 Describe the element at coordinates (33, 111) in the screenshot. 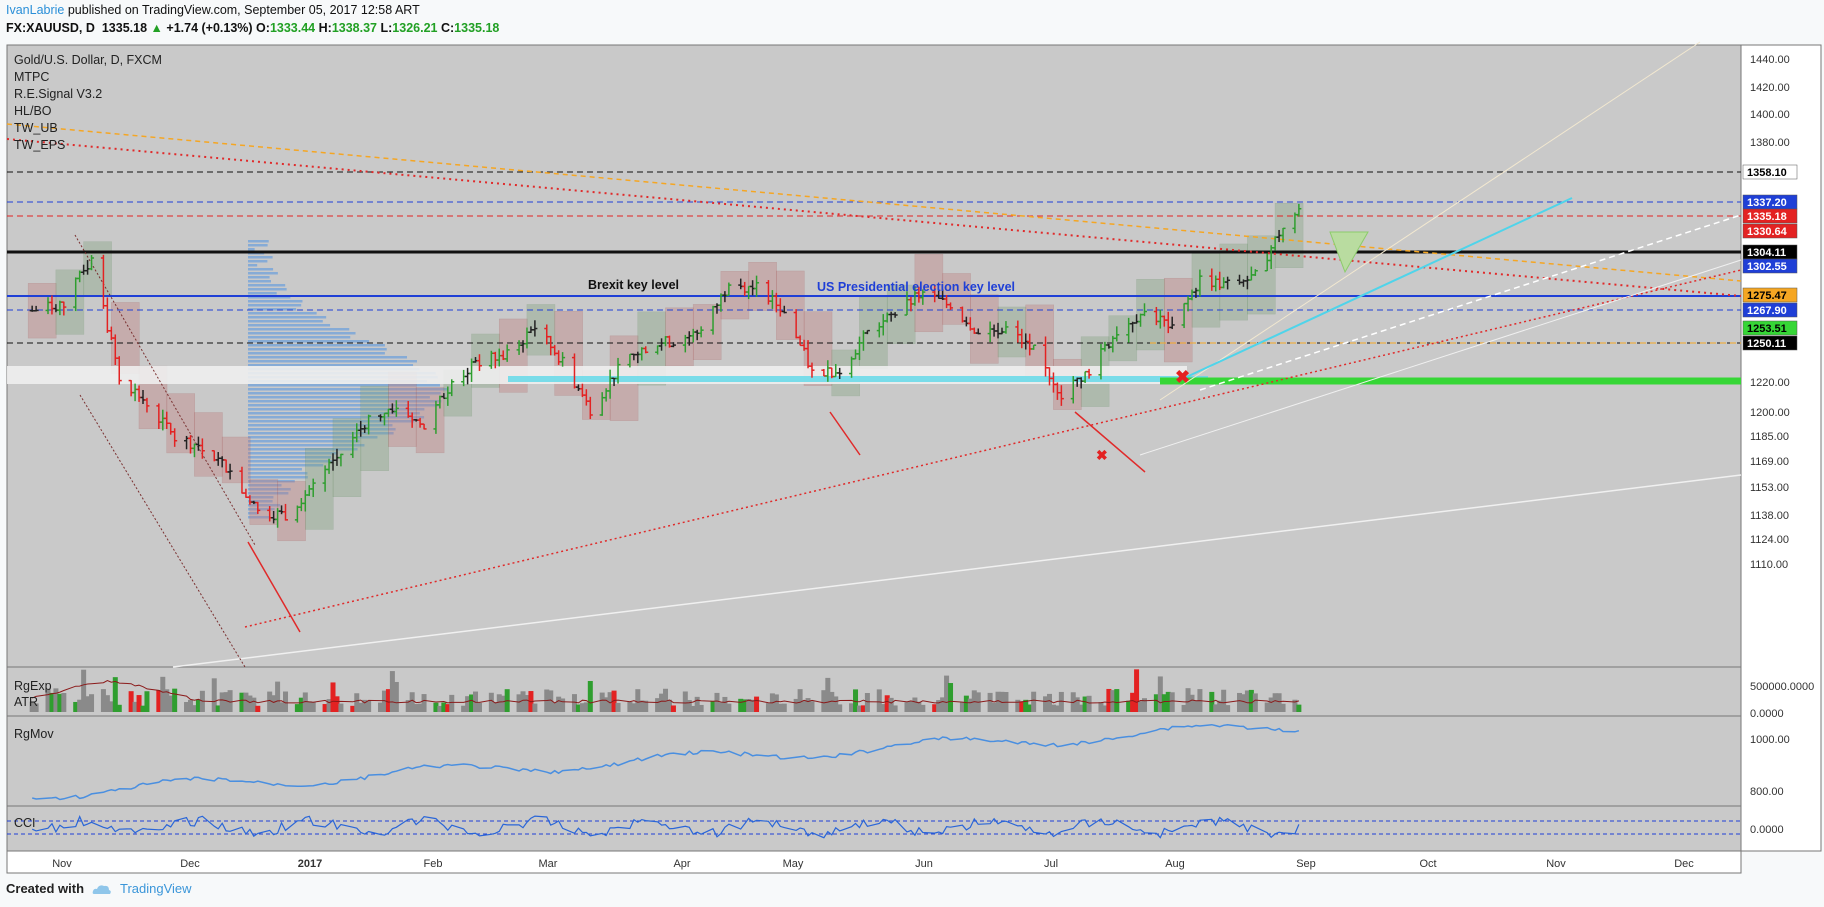

I see `legend-hlbo: HL/BO` at that location.